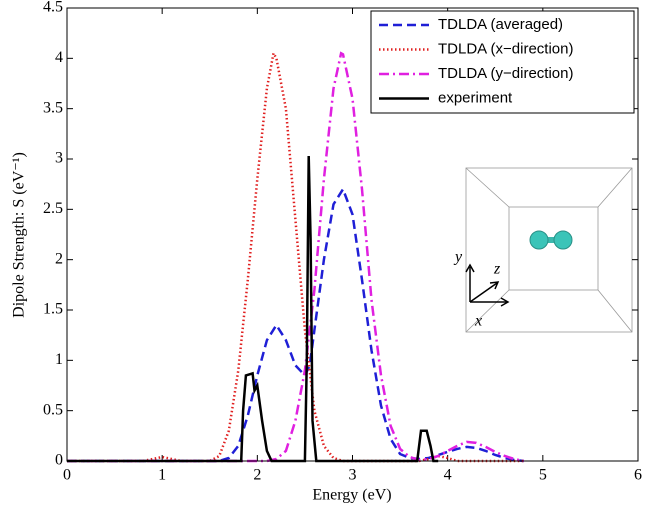 The height and width of the screenshot is (517, 647). I want to click on x-axis-label: Energy (eV), so click(351, 495).